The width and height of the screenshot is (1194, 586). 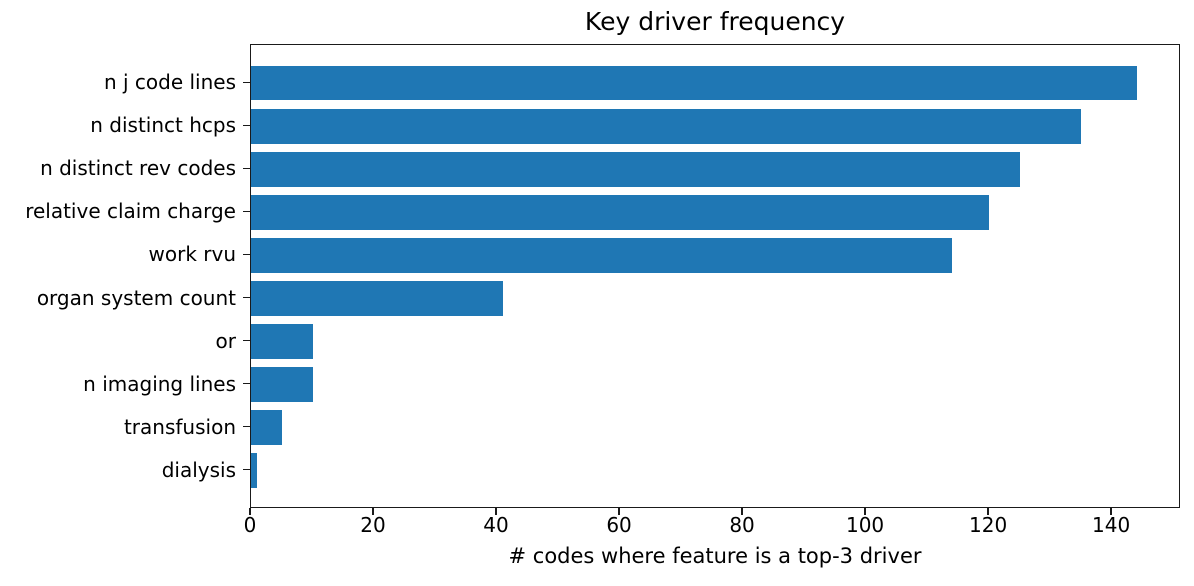 What do you see at coordinates (715, 21) in the screenshot?
I see `chart-title: Key driver frequency` at bounding box center [715, 21].